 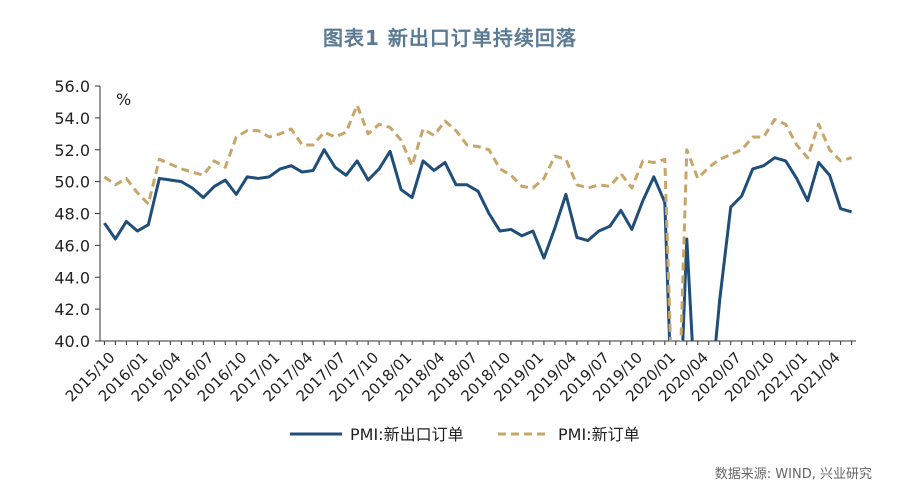 What do you see at coordinates (72, 182) in the screenshot?
I see `y-tick-label: 50.0` at bounding box center [72, 182].